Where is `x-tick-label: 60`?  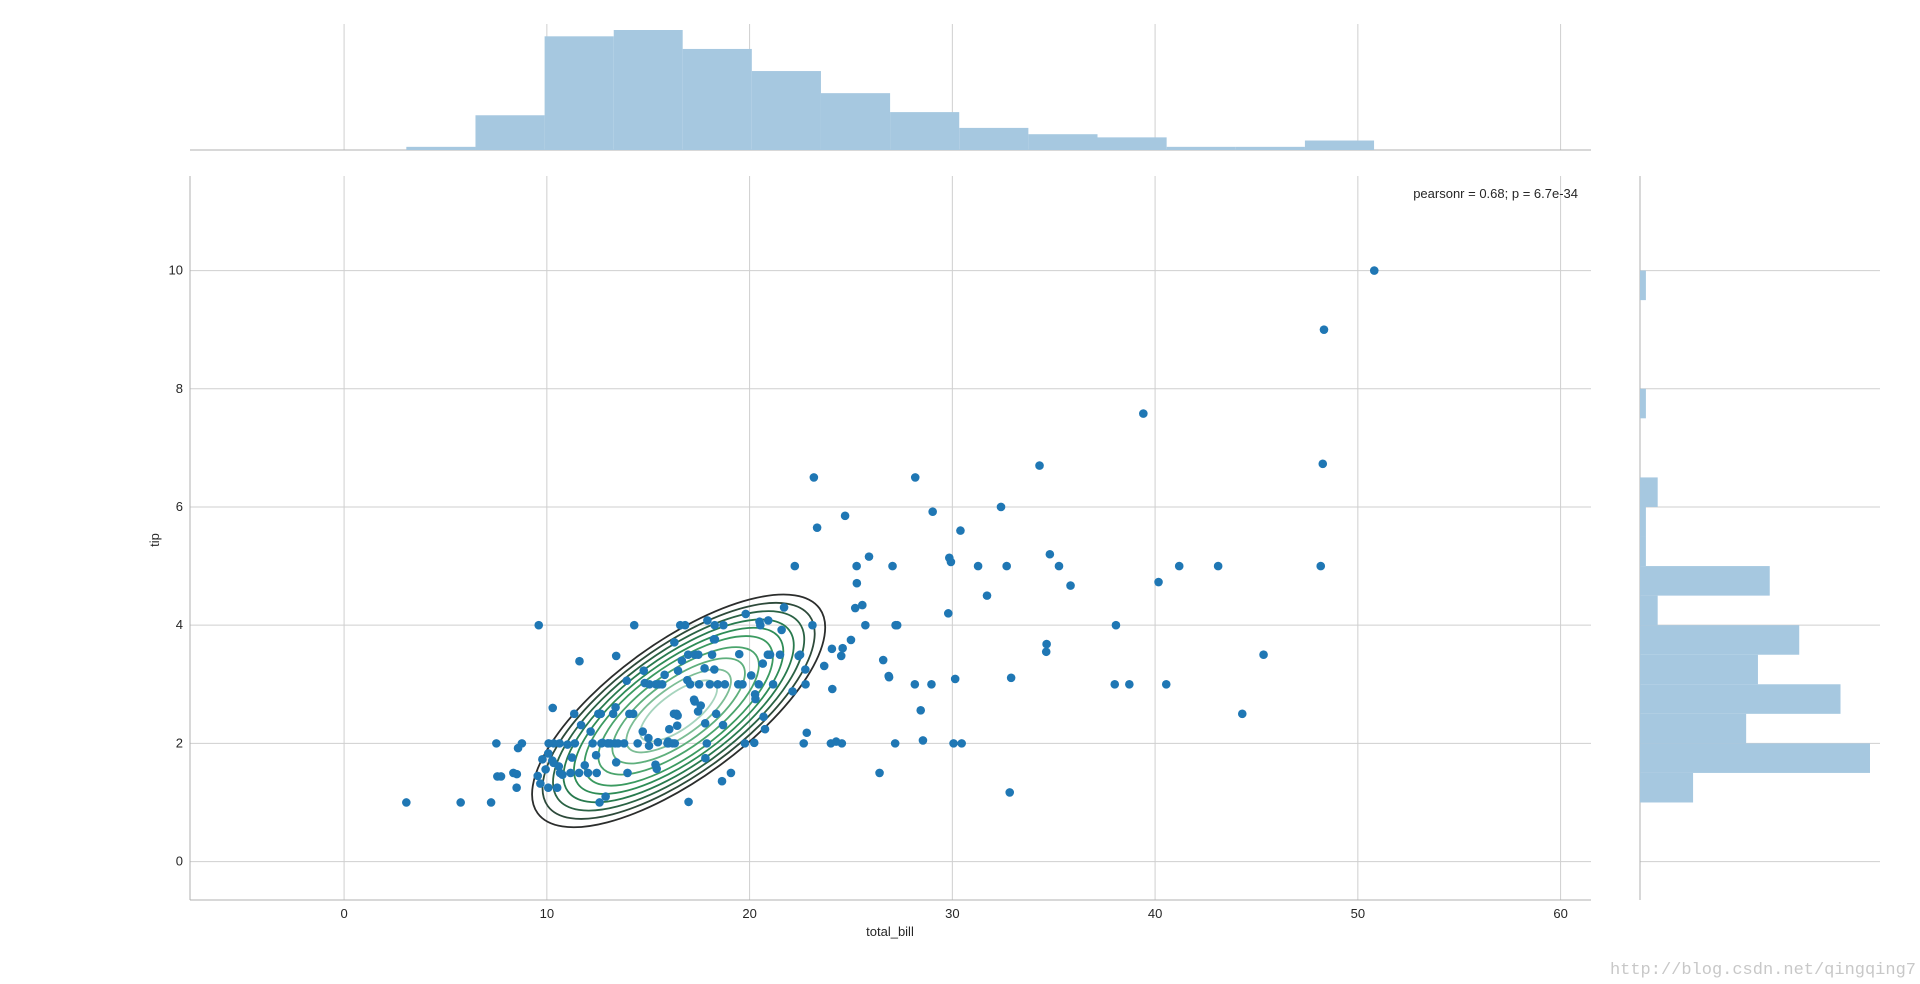
x-tick-label: 60 is located at coordinates (1560, 913).